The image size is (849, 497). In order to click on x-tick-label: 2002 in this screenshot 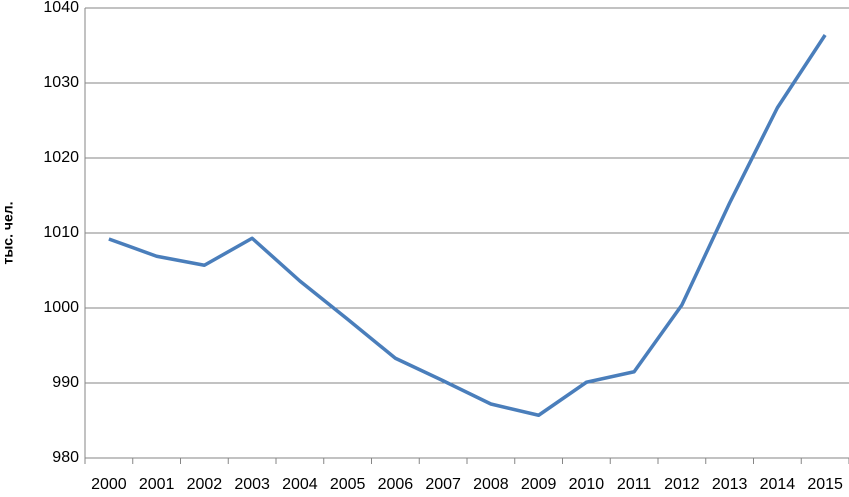, I will do `click(205, 484)`.